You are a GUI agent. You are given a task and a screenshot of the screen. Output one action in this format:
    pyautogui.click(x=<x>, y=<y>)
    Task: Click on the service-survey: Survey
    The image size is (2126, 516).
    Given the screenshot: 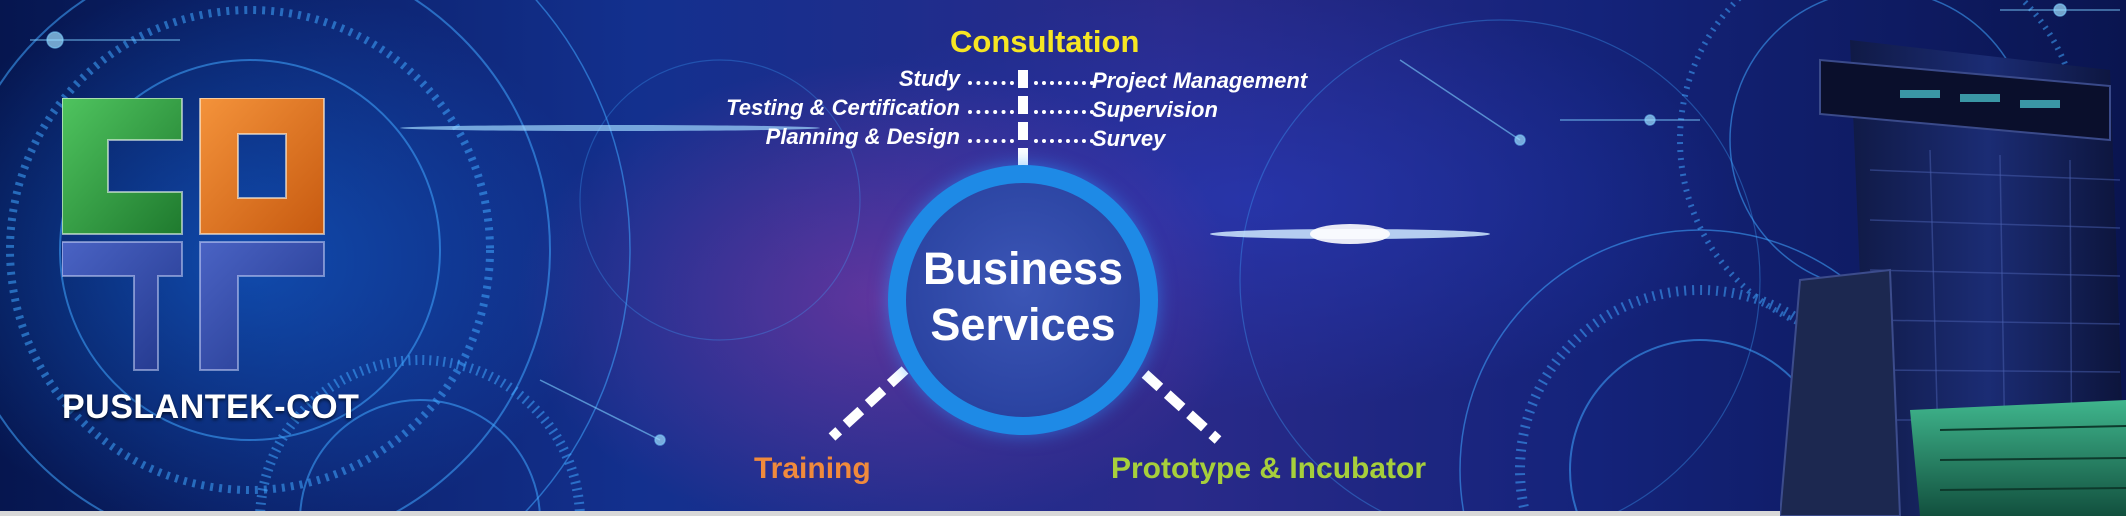 What is the action you would take?
    pyautogui.click(x=1129, y=138)
    